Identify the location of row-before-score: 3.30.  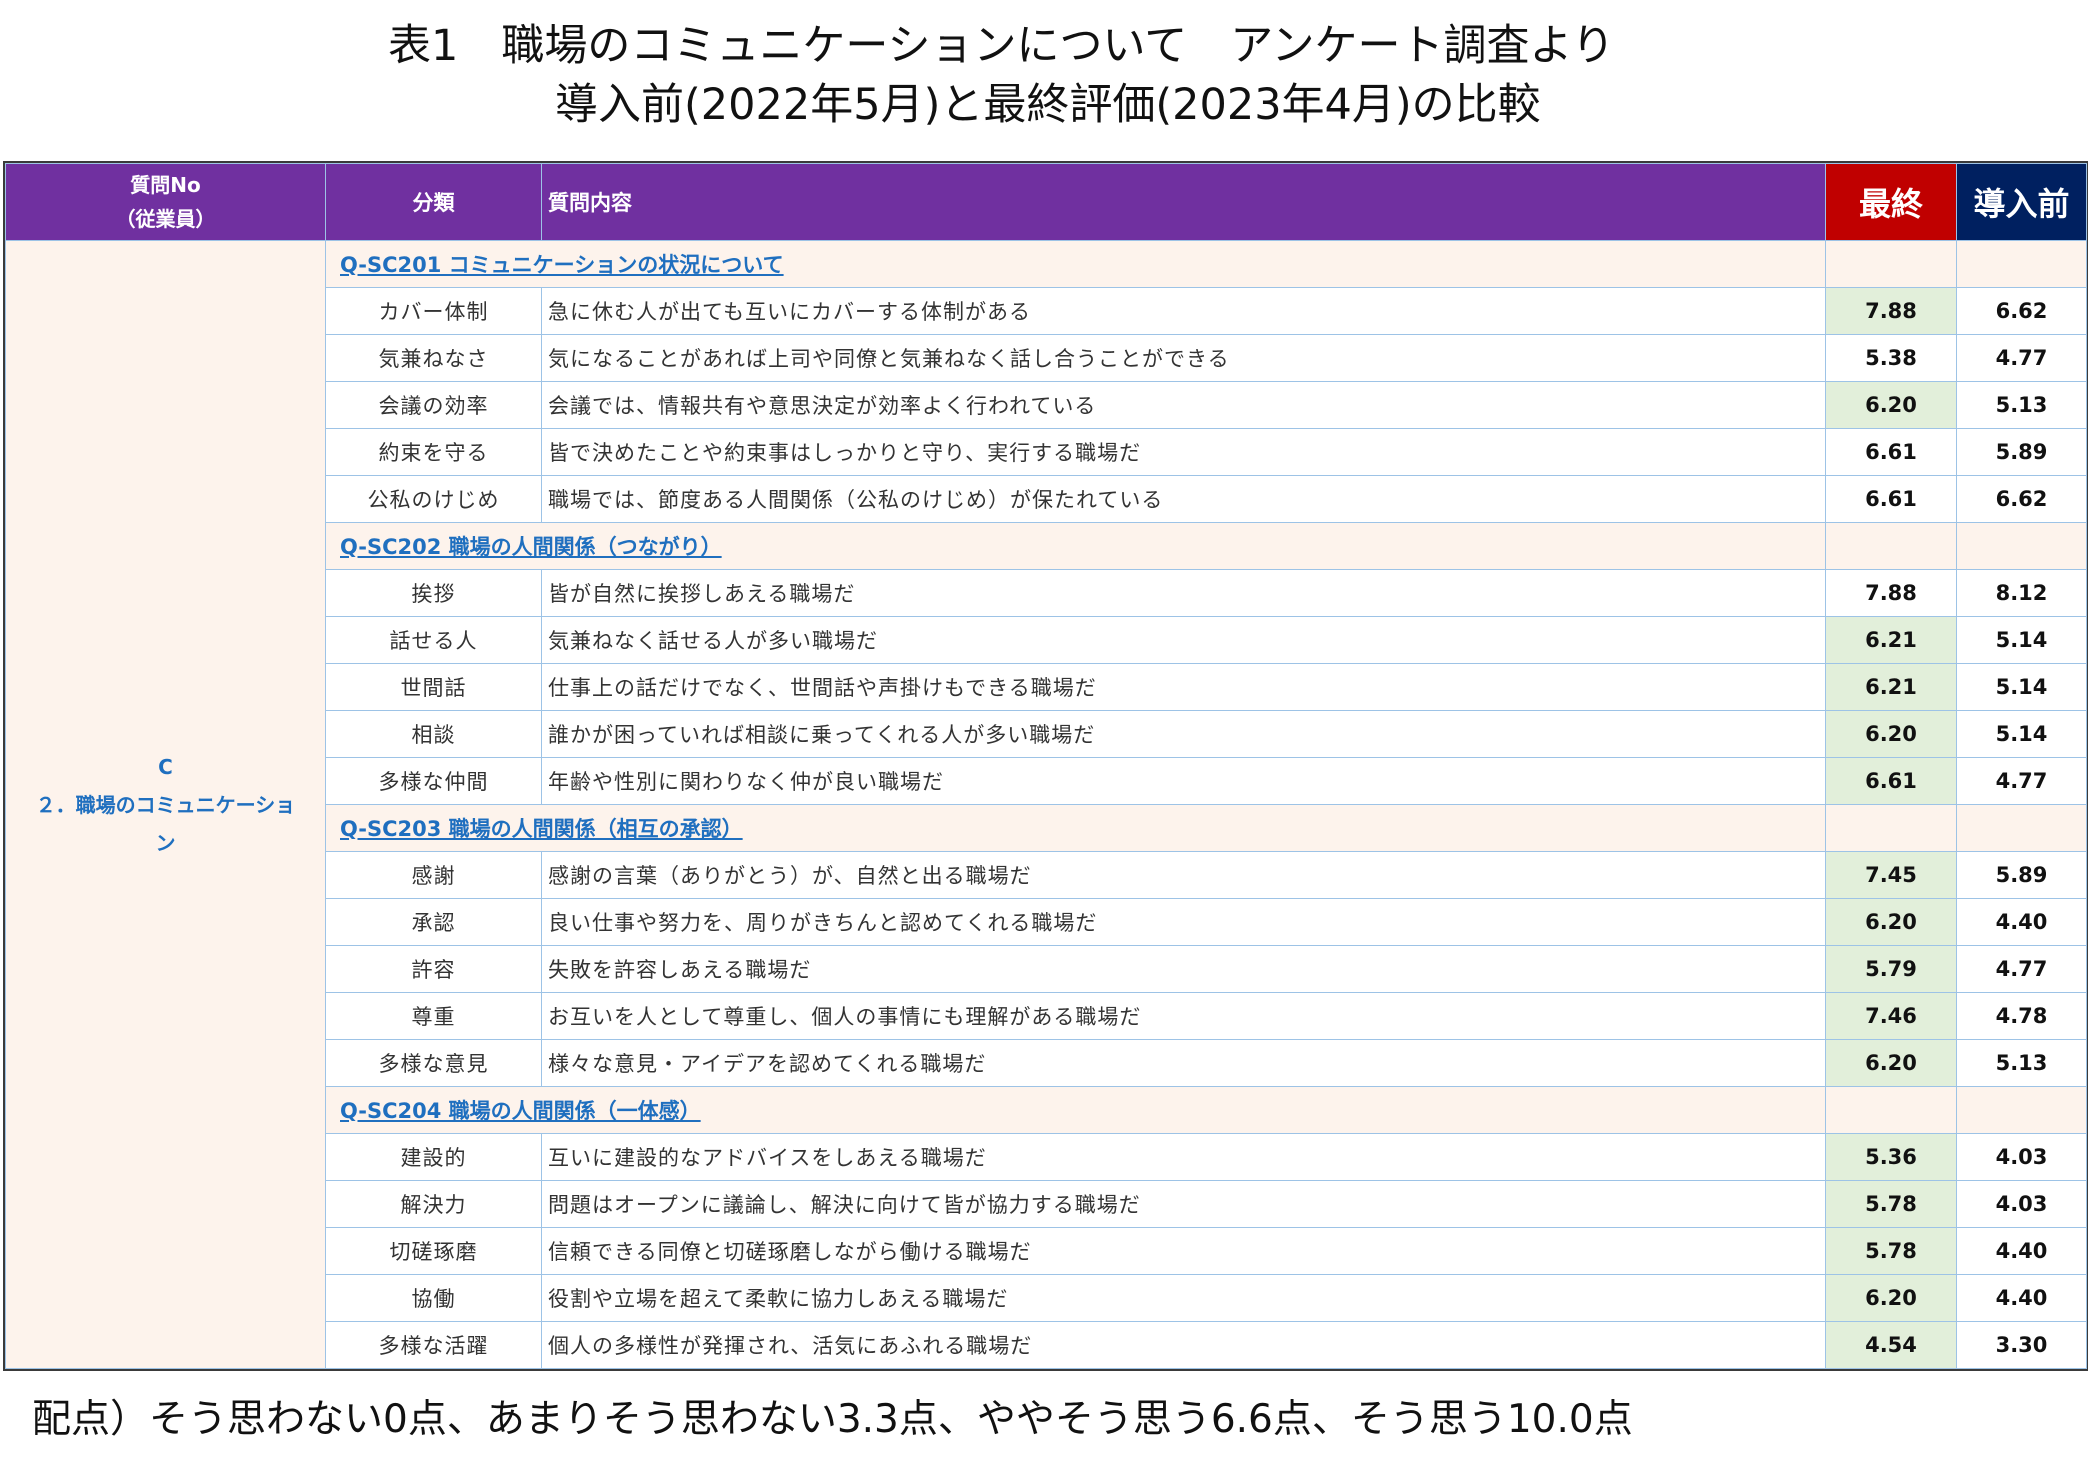
(2021, 1345).